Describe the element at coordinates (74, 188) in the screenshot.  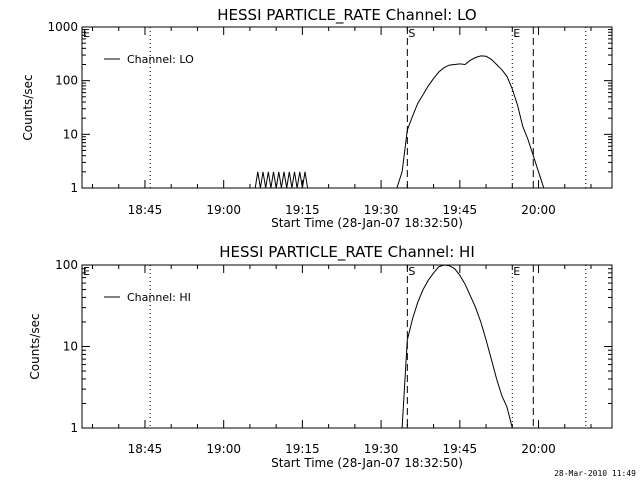
I see `panel-1-ytick-label: 1` at that location.